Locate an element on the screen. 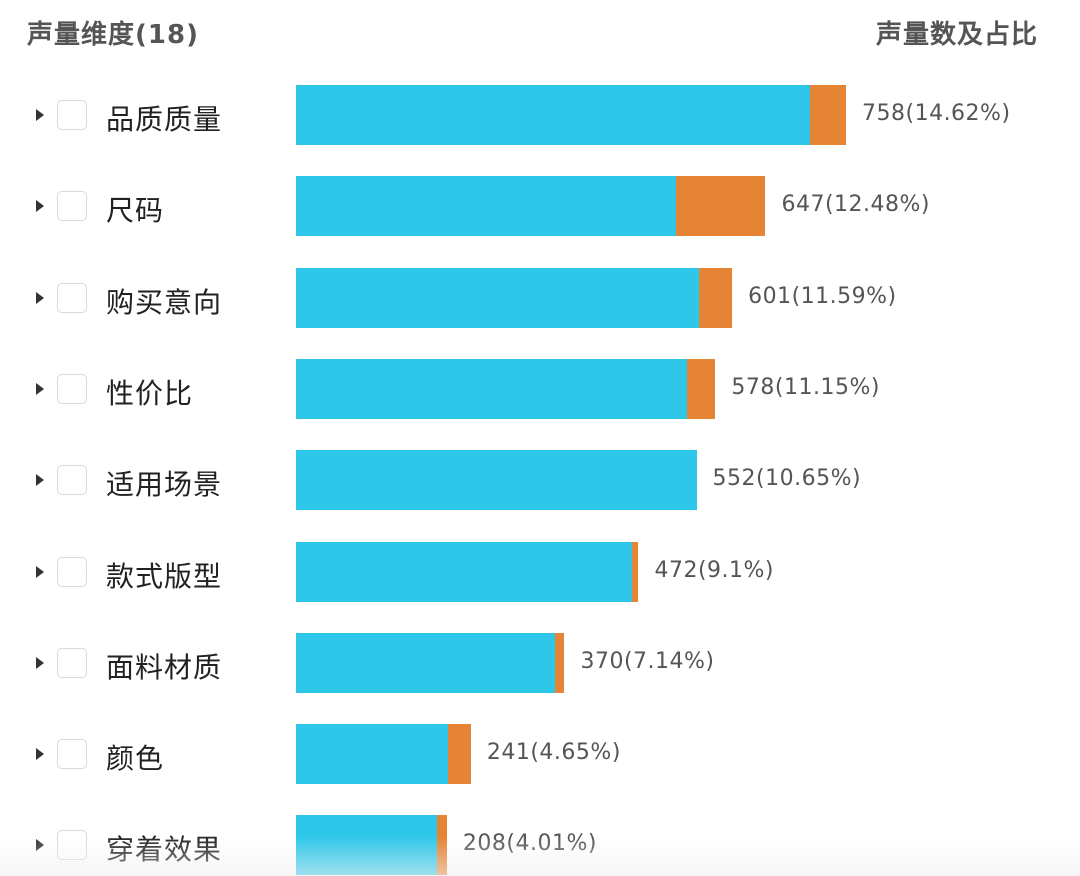 This screenshot has height=876, width=1080. list-item: 品质质量 758(14.62%) is located at coordinates (540, 115).